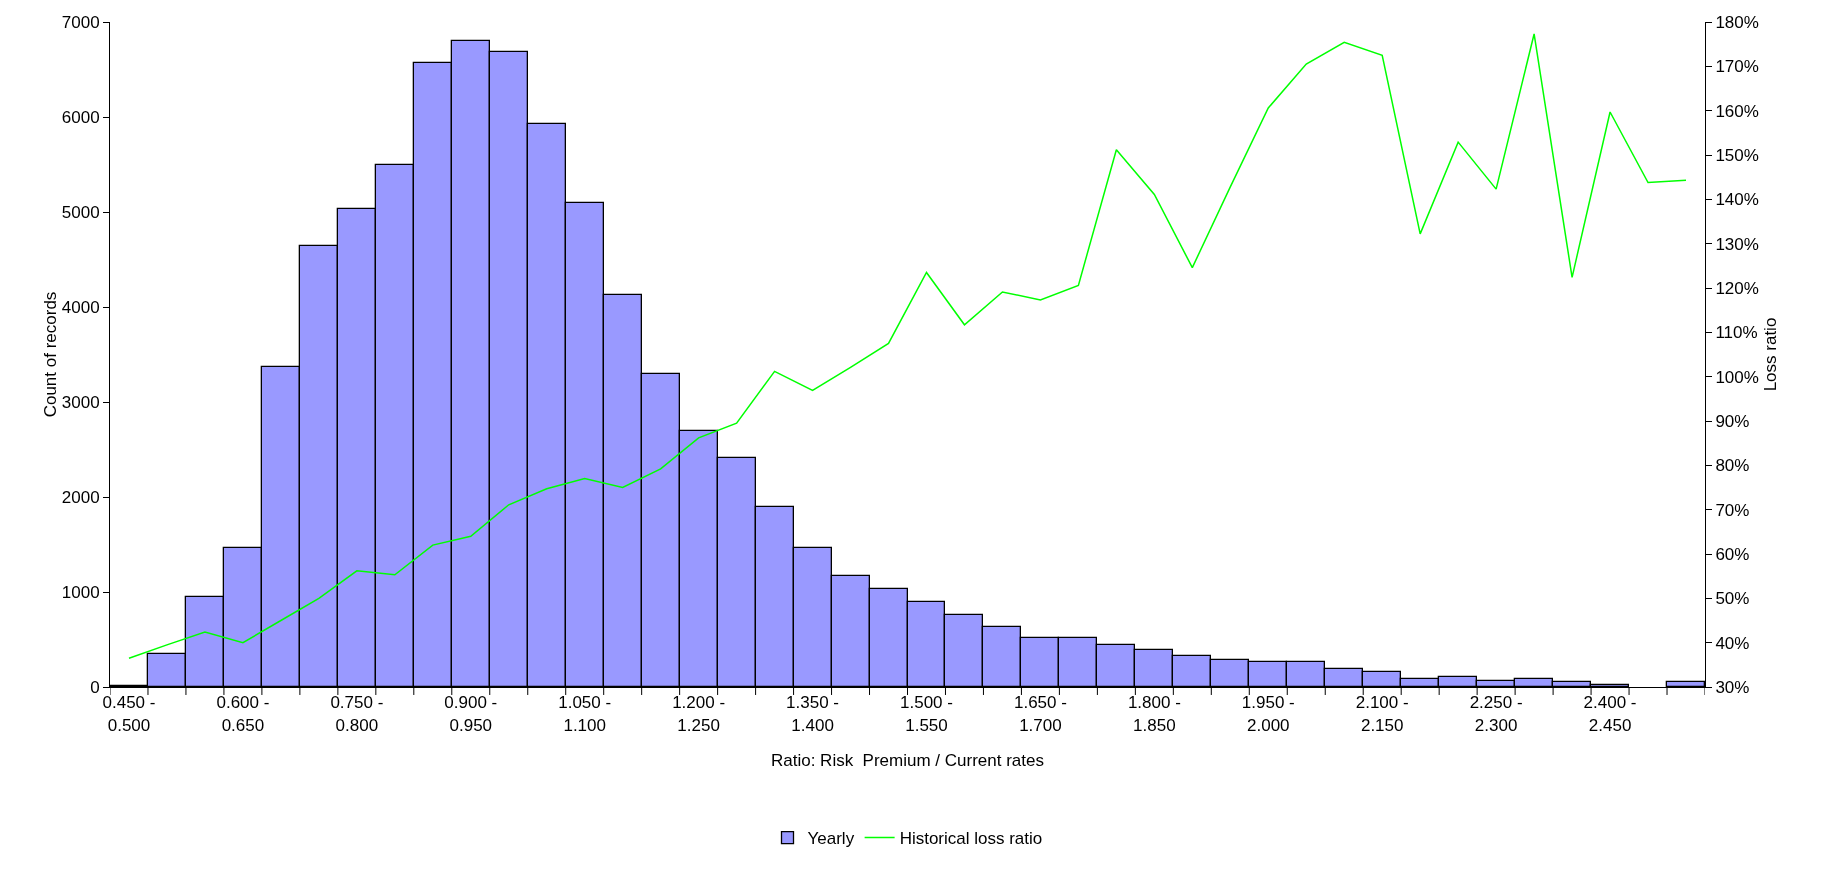  I want to click on legend-label: Yearly, so click(831, 839).